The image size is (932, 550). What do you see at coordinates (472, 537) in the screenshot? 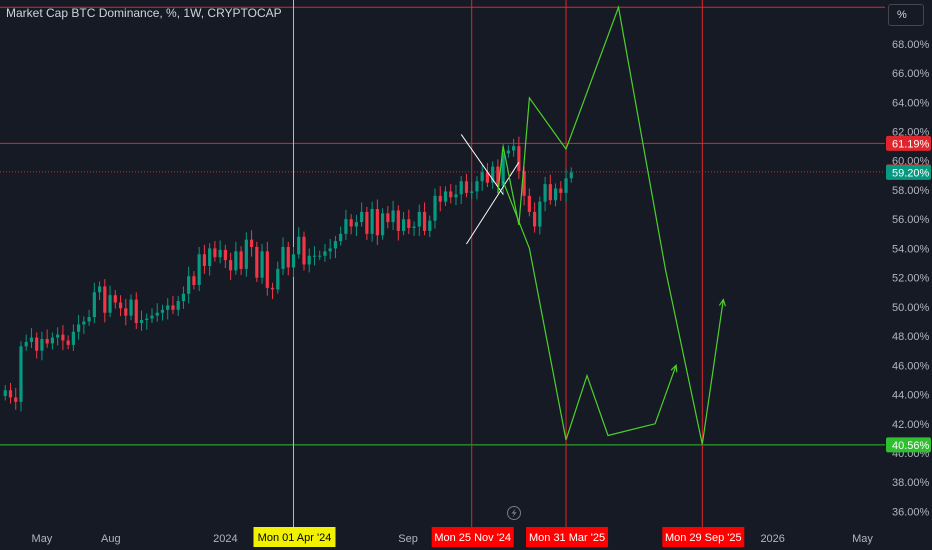
I see `date-marker: Mon 25 Nov '24` at bounding box center [472, 537].